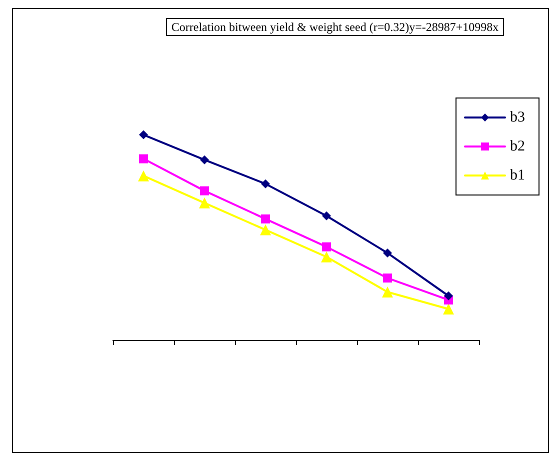 Image resolution: width=551 pixels, height=453 pixels. Describe the element at coordinates (517, 118) in the screenshot. I see `legend-label: b3` at that location.